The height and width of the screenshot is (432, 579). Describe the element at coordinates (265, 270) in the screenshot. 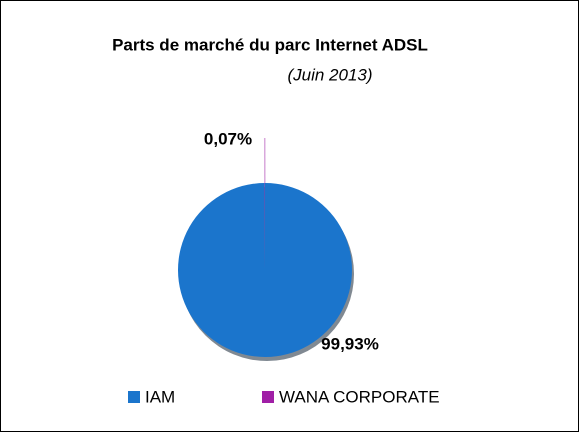

I see `pie-slice` at that location.